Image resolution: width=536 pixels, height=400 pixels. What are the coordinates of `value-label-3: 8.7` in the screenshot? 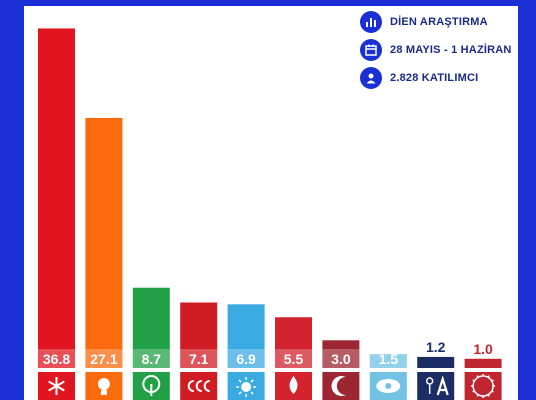 It's located at (152, 359).